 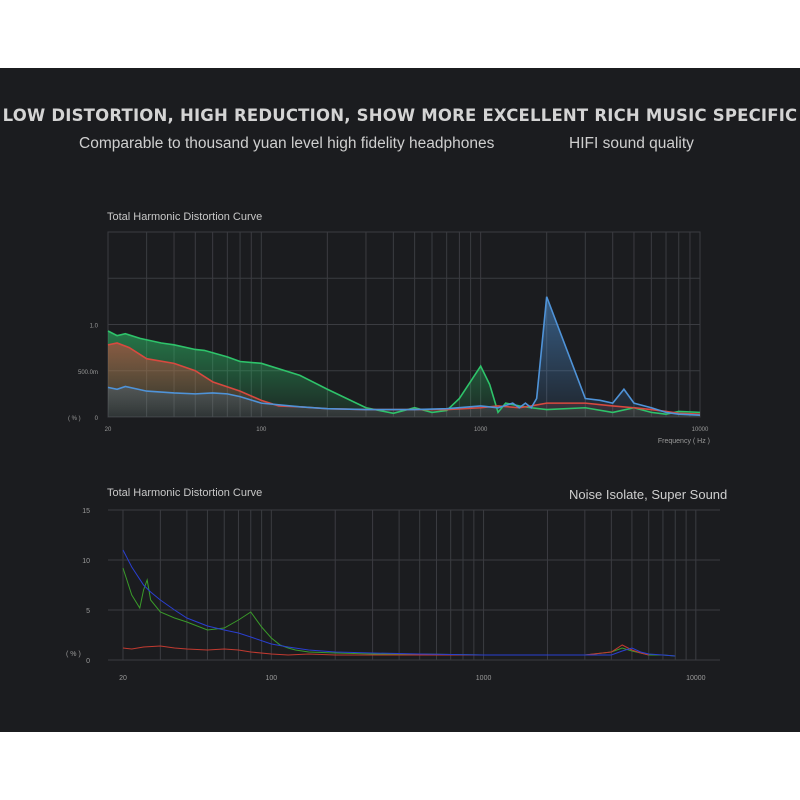 I want to click on y-tick-label: 500.0m, so click(x=88, y=373).